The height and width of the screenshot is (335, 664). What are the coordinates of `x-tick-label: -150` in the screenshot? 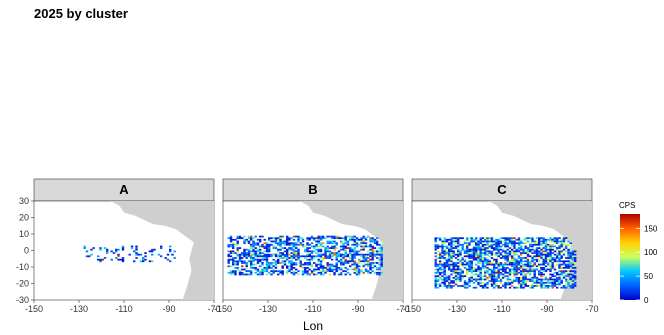 It's located at (412, 309).